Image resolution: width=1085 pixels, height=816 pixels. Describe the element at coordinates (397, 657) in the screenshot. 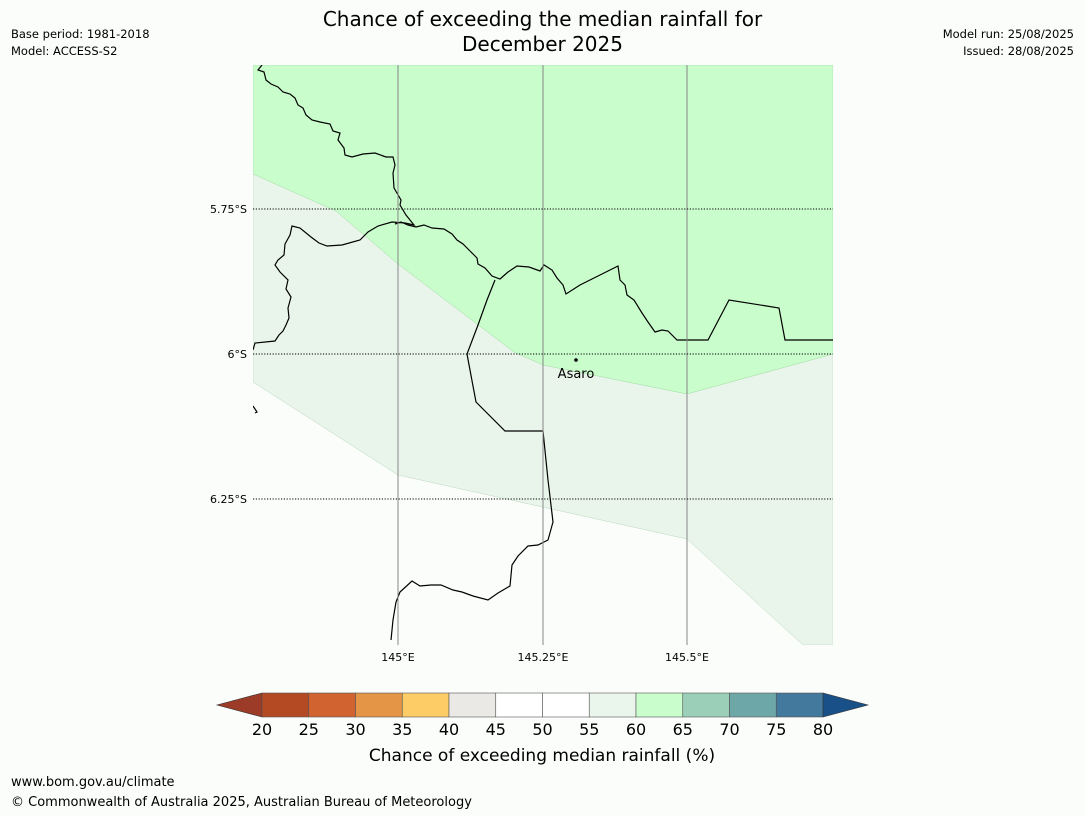

I see `lon-label: 145°E` at that location.